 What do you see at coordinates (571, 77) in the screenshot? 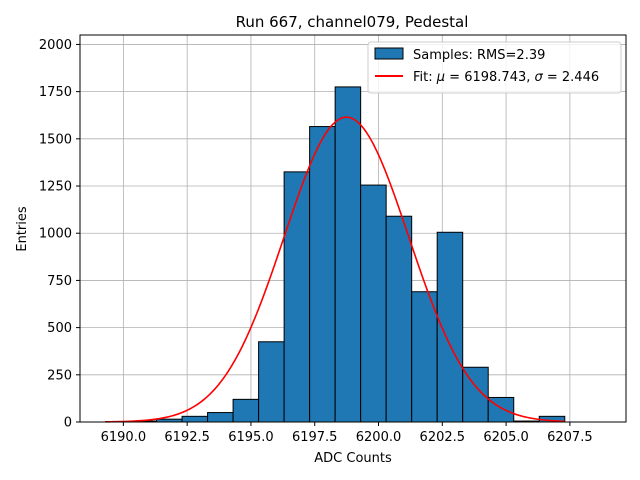
I see `legend-fit-sigma-value: = 2.446` at bounding box center [571, 77].